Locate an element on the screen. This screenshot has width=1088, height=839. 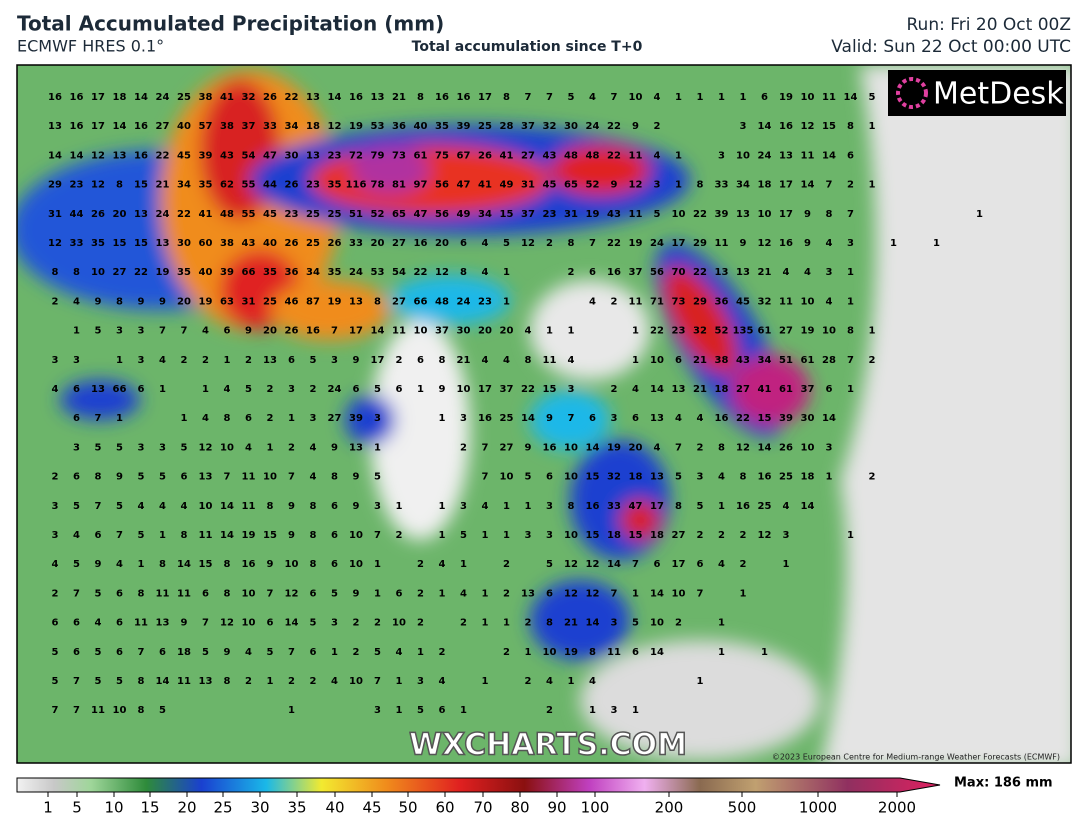
grid-value: 37 is located at coordinates (507, 389).